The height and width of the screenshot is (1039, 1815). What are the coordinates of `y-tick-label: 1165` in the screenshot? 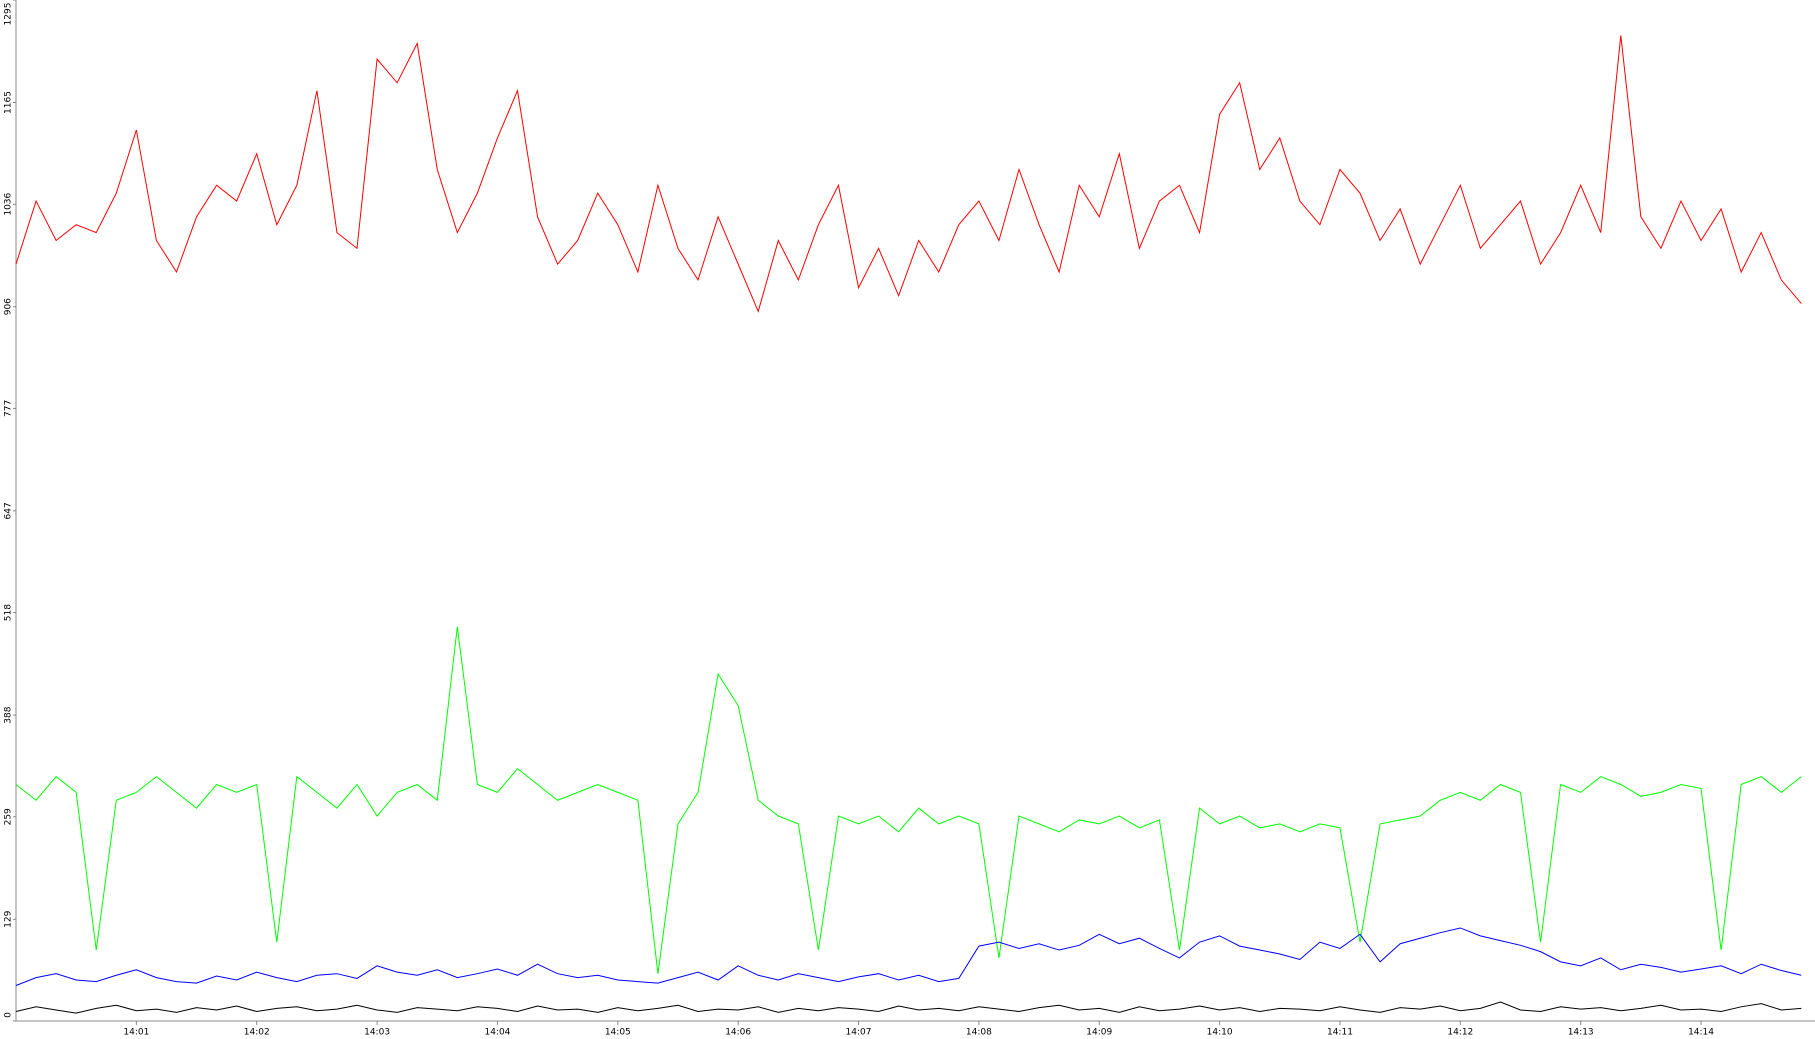 It's located at (9, 102).